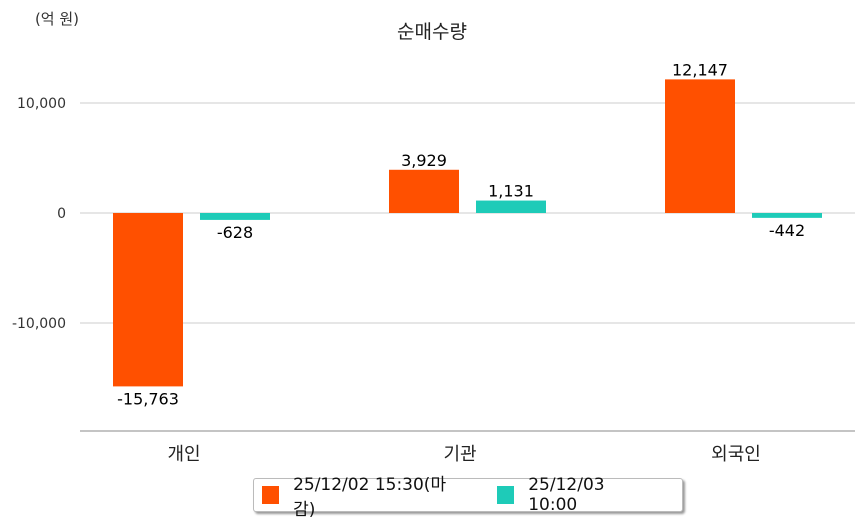 This screenshot has width=863, height=520. What do you see at coordinates (566, 495) in the screenshot?
I see `legend-label: 25/12/03 10:00` at bounding box center [566, 495].